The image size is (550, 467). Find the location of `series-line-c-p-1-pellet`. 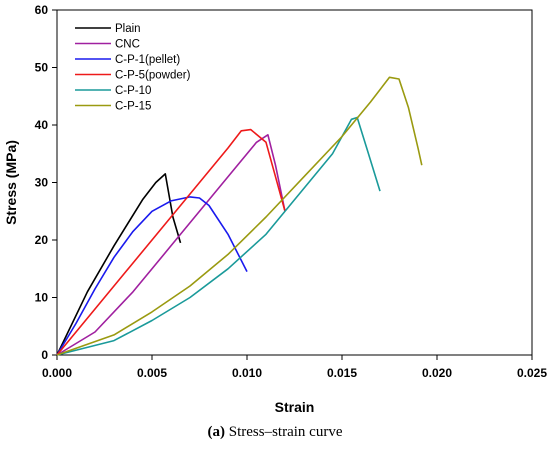

series-line-c-p-1-pellet is located at coordinates (152, 276).